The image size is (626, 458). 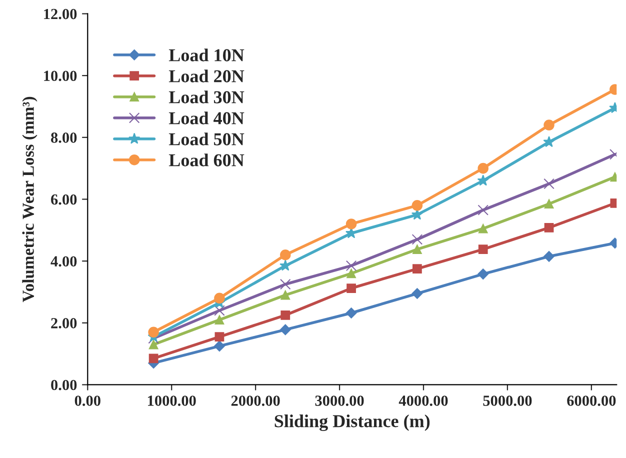 I want to click on x-tick-label: 0.00, so click(x=87, y=401).